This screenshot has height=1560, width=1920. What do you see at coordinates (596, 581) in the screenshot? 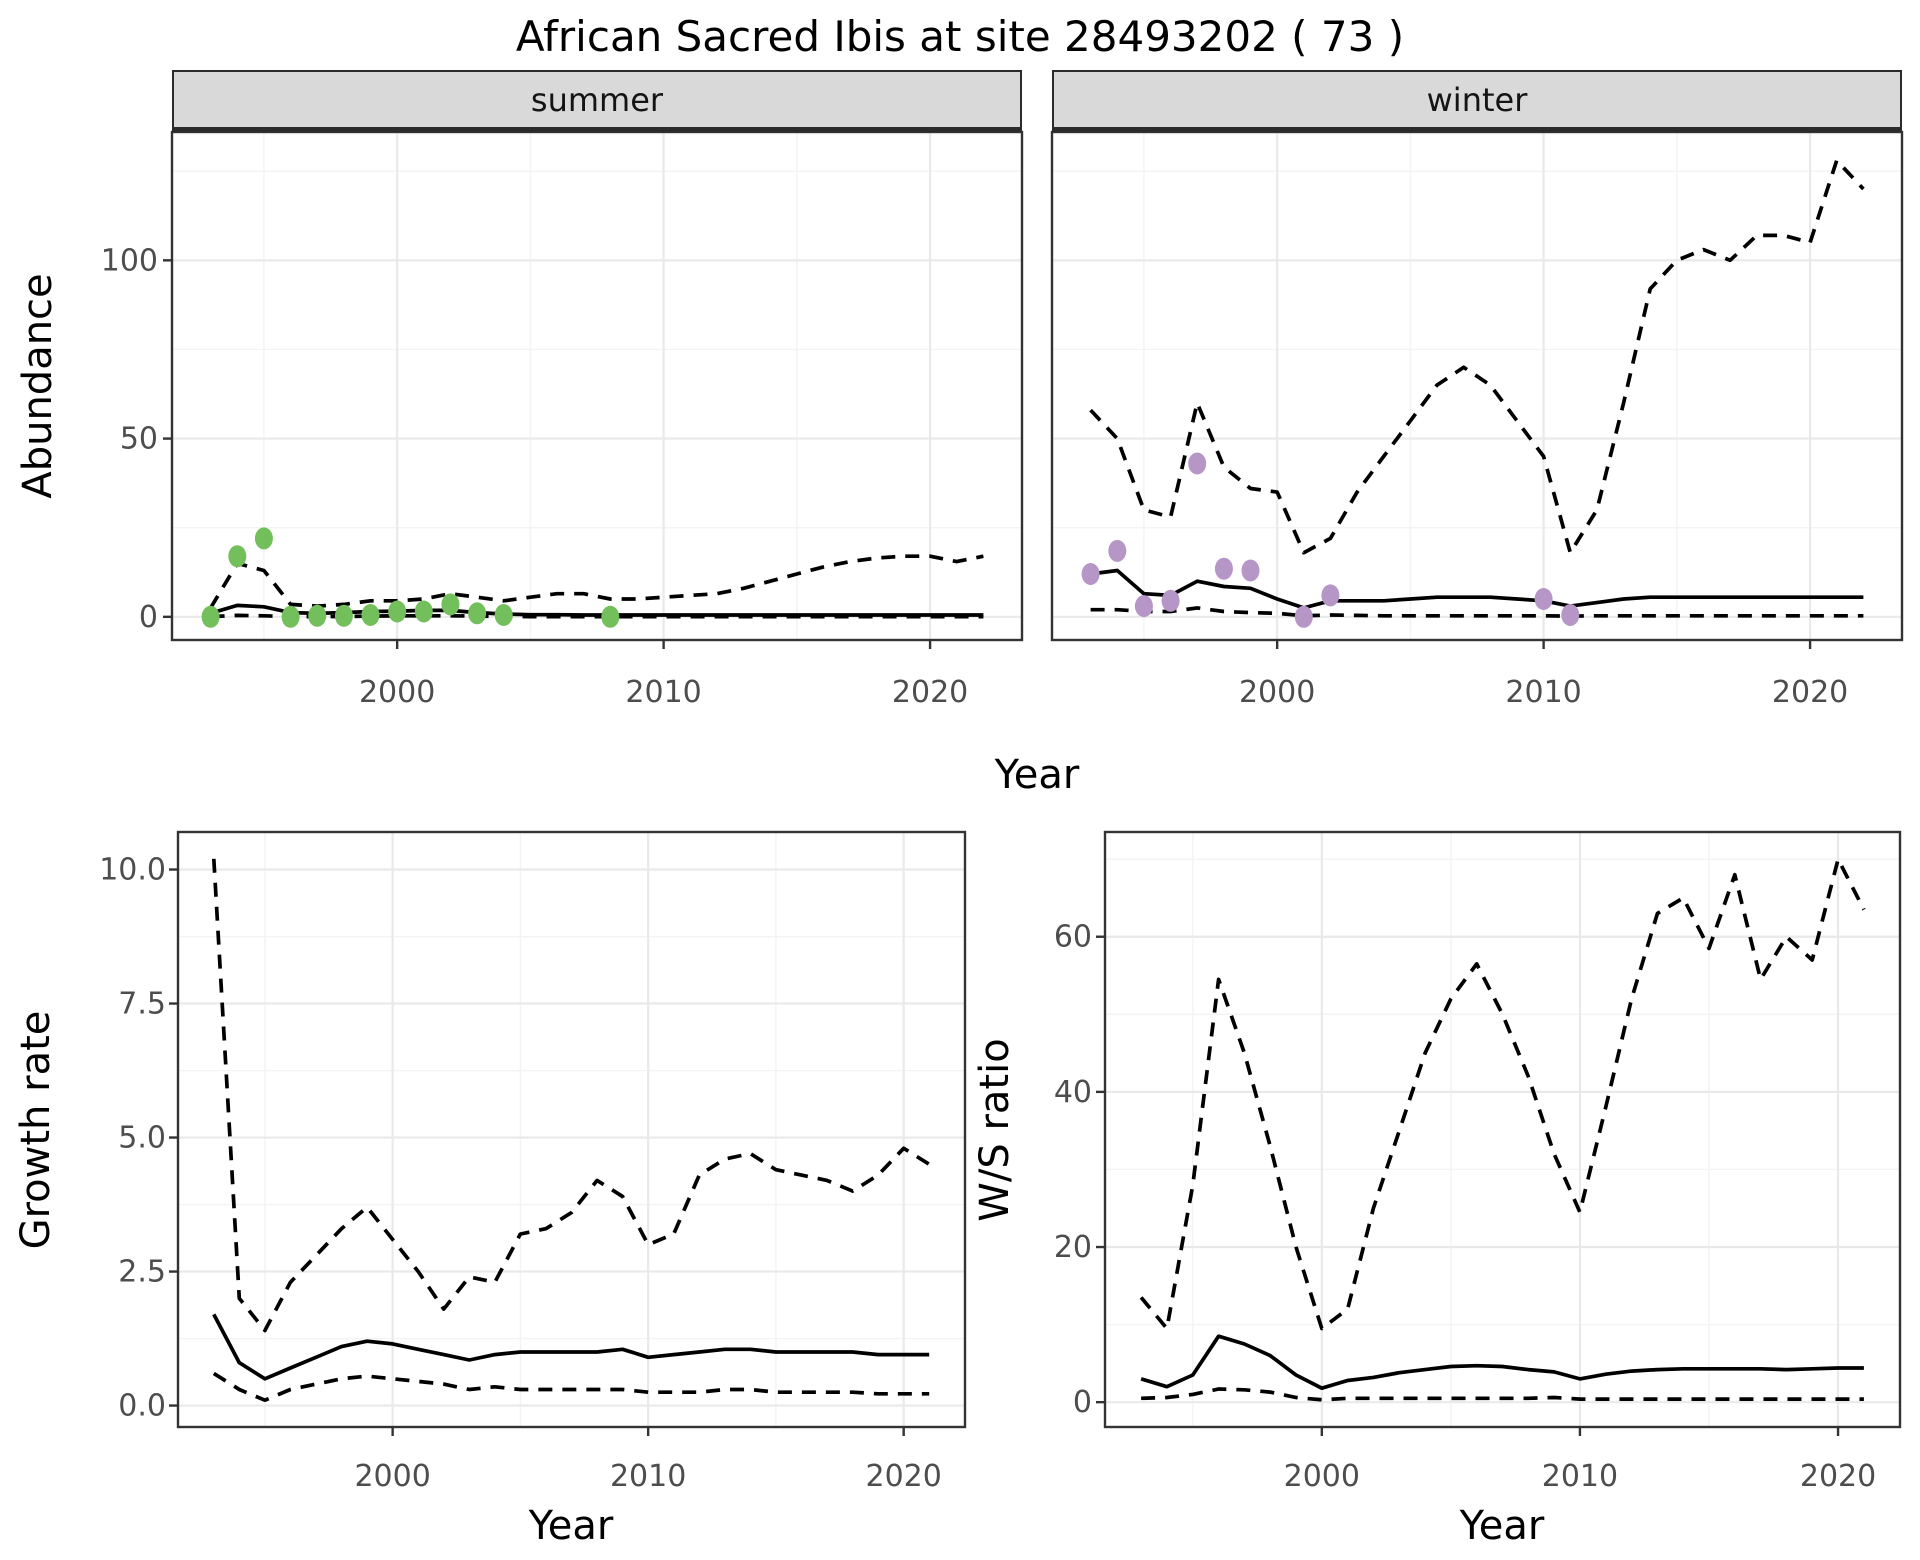
I see `abundance-summer-upper-ci-line` at bounding box center [596, 581].